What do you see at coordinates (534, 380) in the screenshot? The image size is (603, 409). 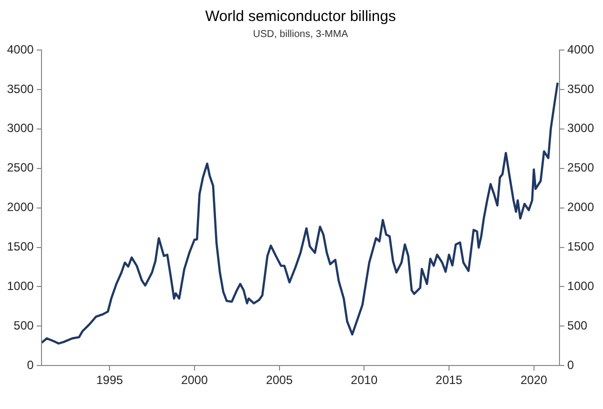 I see `x-tick-label: 2020` at bounding box center [534, 380].